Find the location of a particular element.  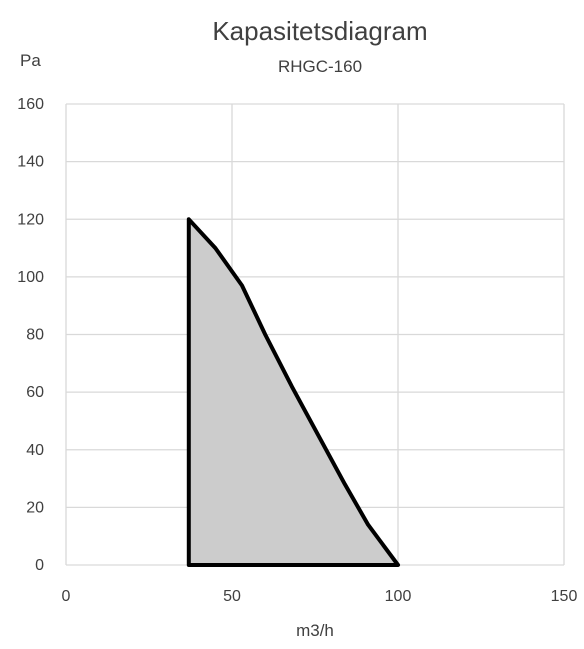

chart-subtitle: RHGC-160 is located at coordinates (320, 66).